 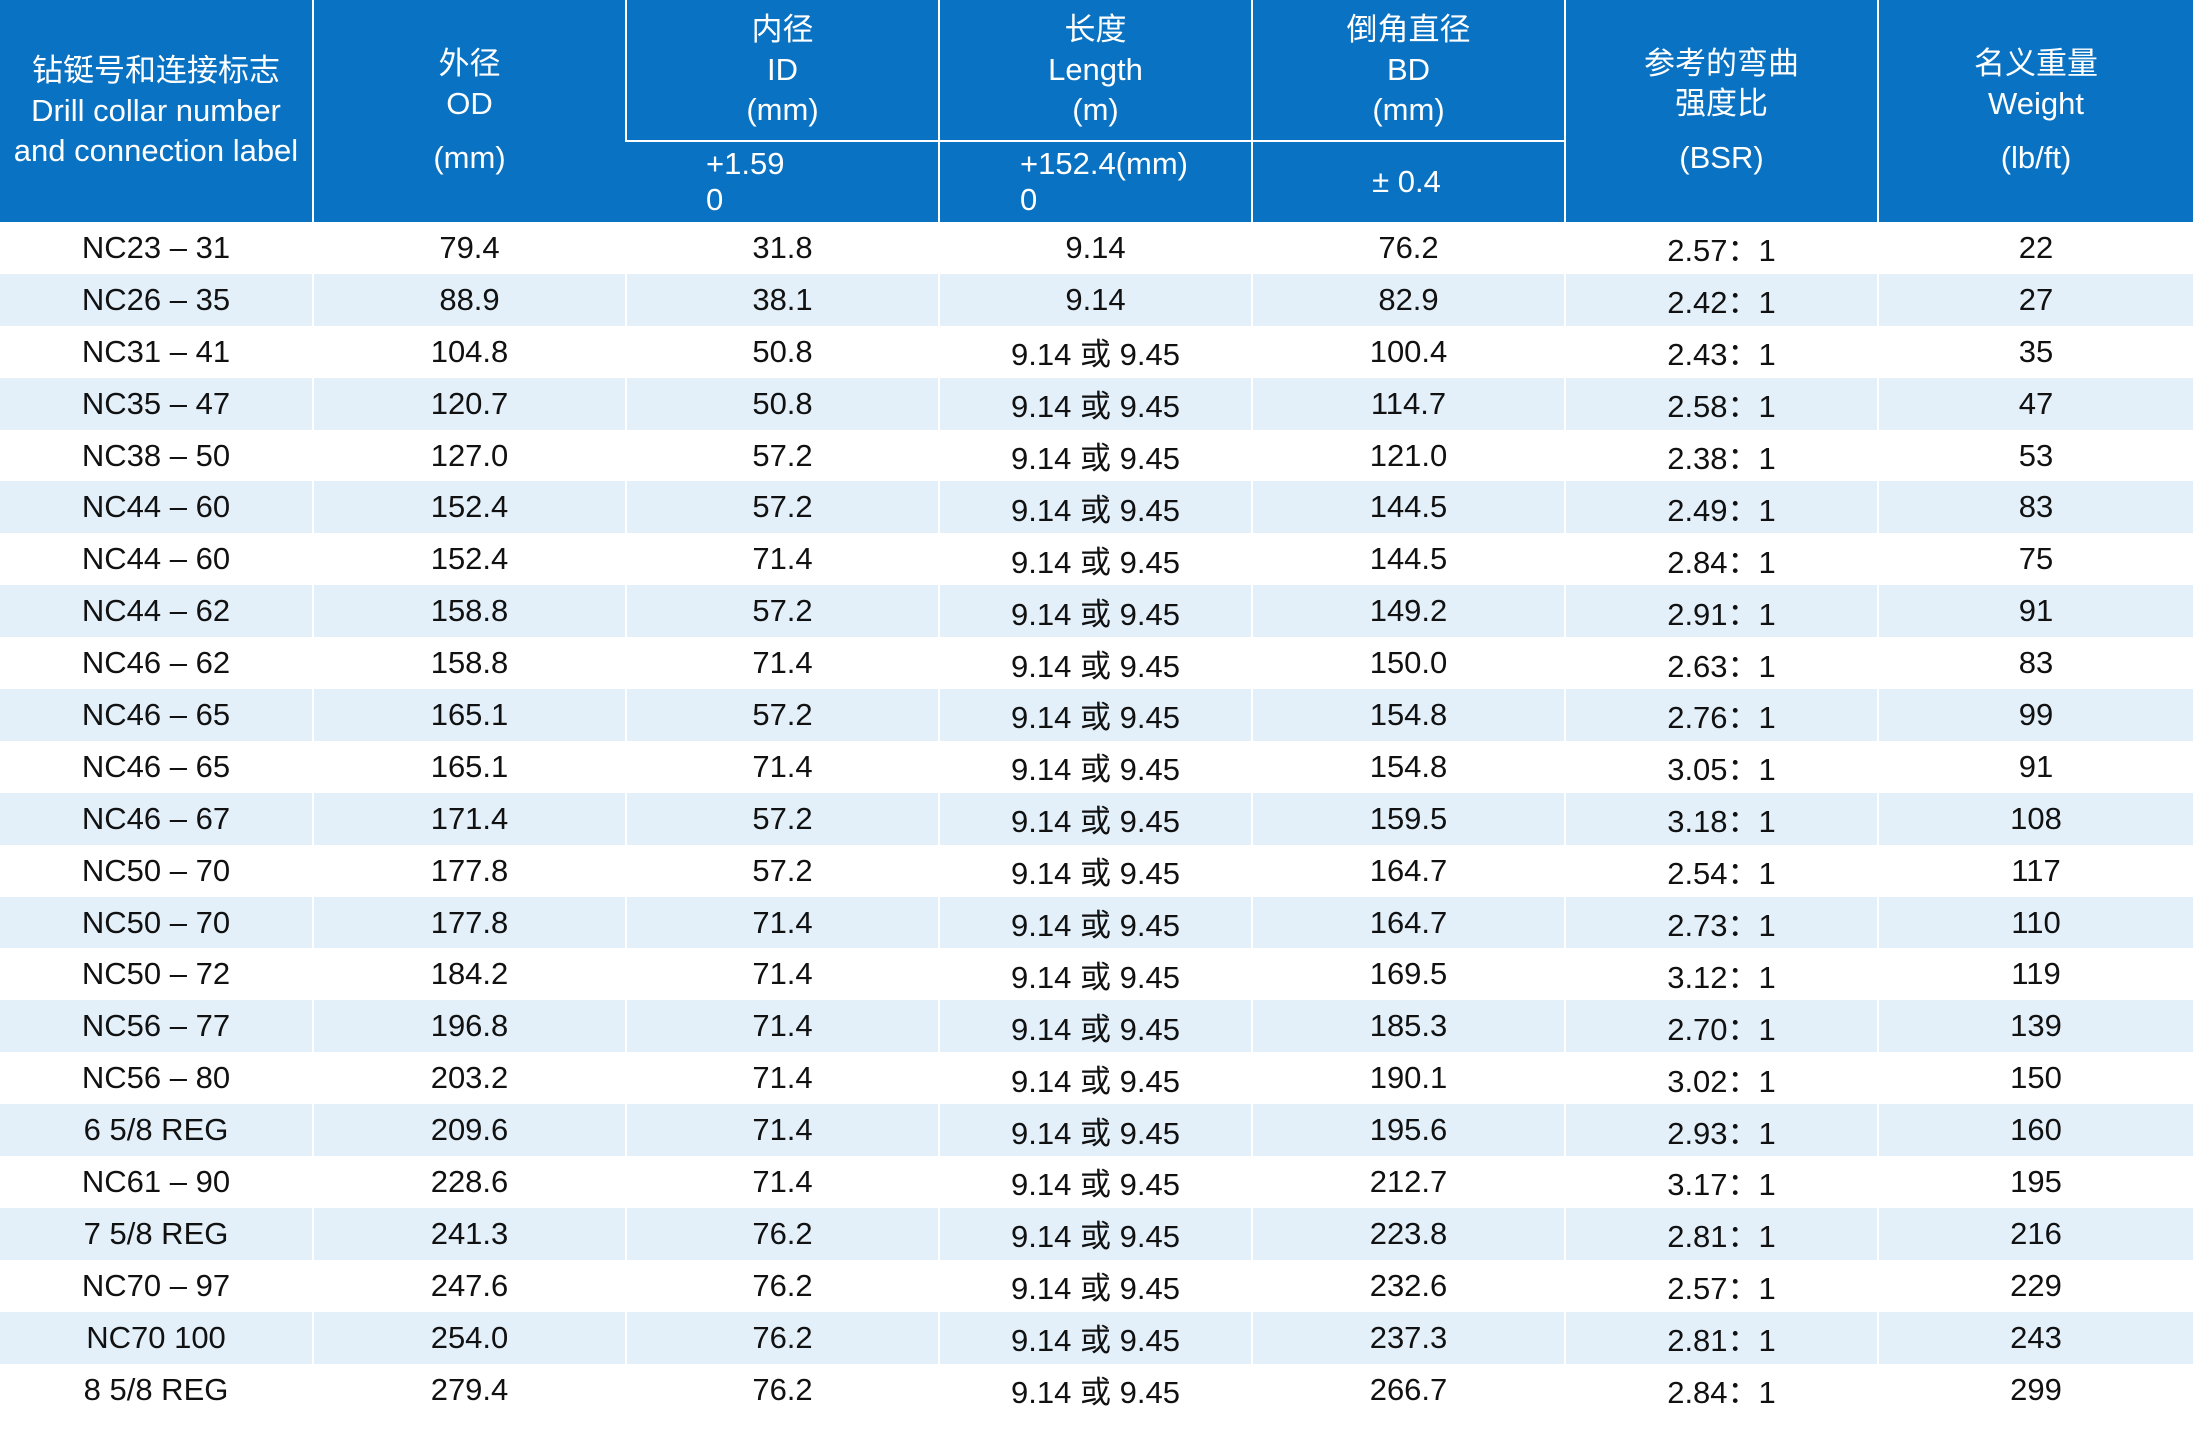 I want to click on header-unit: (mm), so click(x=469, y=157).